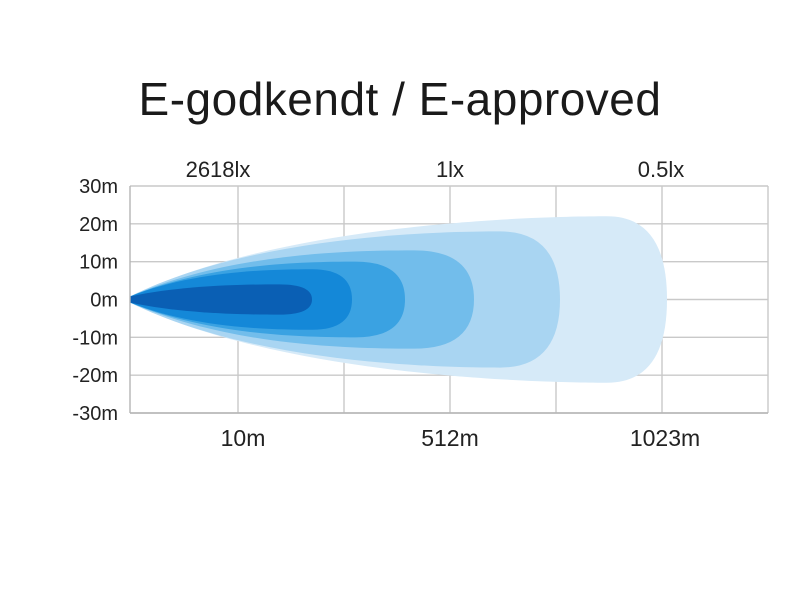 This screenshot has width=800, height=600. I want to click on y-tick-label-0: 30m, so click(98, 187).